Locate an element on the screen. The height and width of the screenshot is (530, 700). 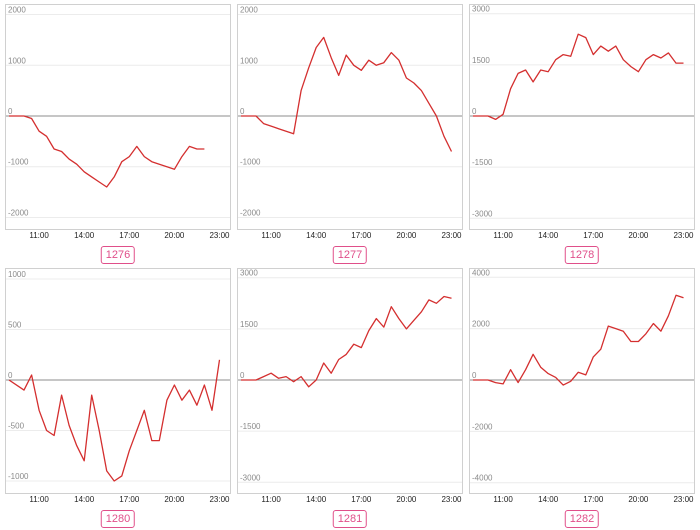
chart-id-badge: 1282 is located at coordinates (582, 519).